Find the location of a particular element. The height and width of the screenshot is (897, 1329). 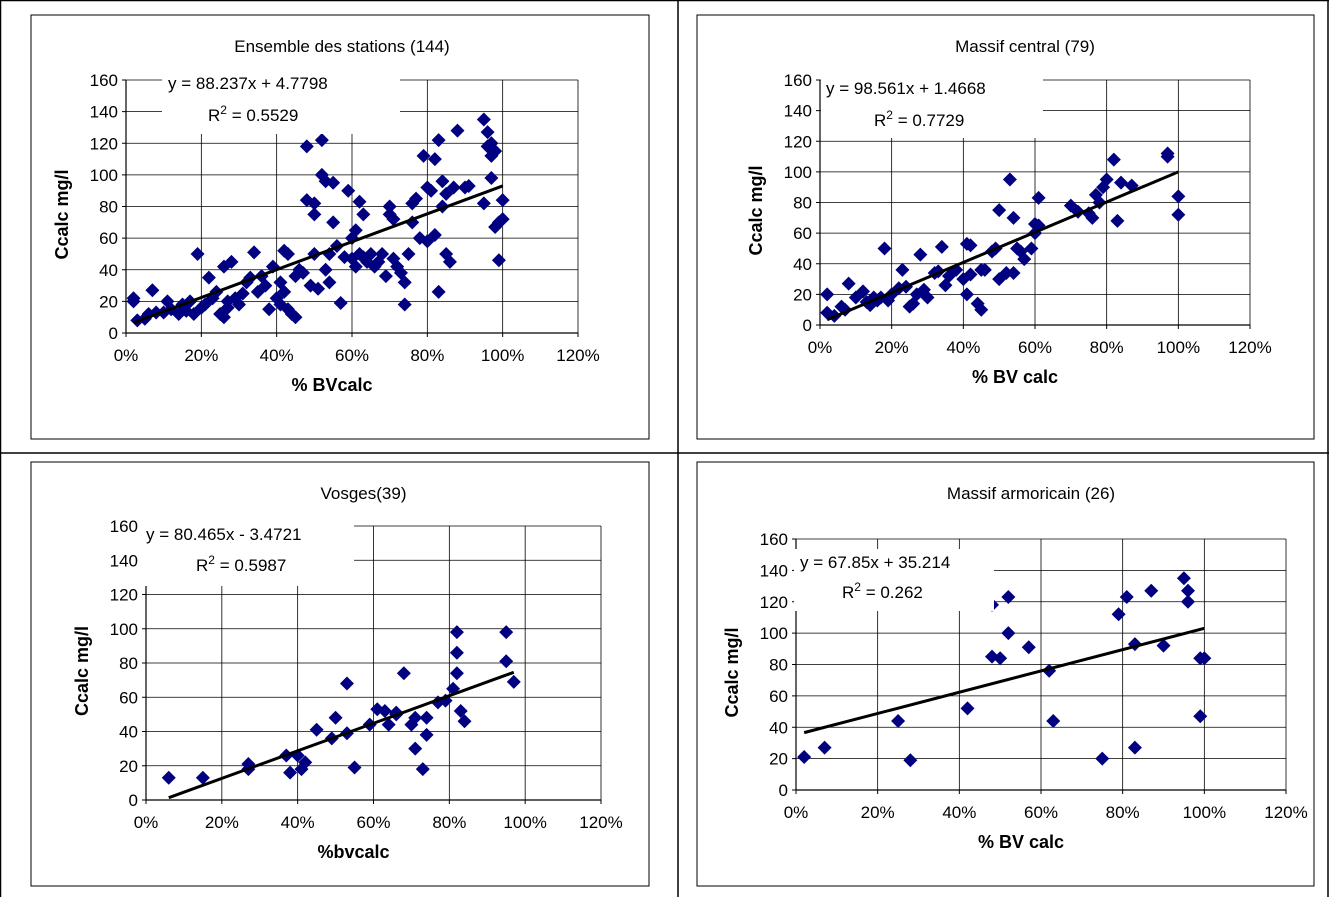

y-axis-title: Ccalc mg/l is located at coordinates (732, 672).